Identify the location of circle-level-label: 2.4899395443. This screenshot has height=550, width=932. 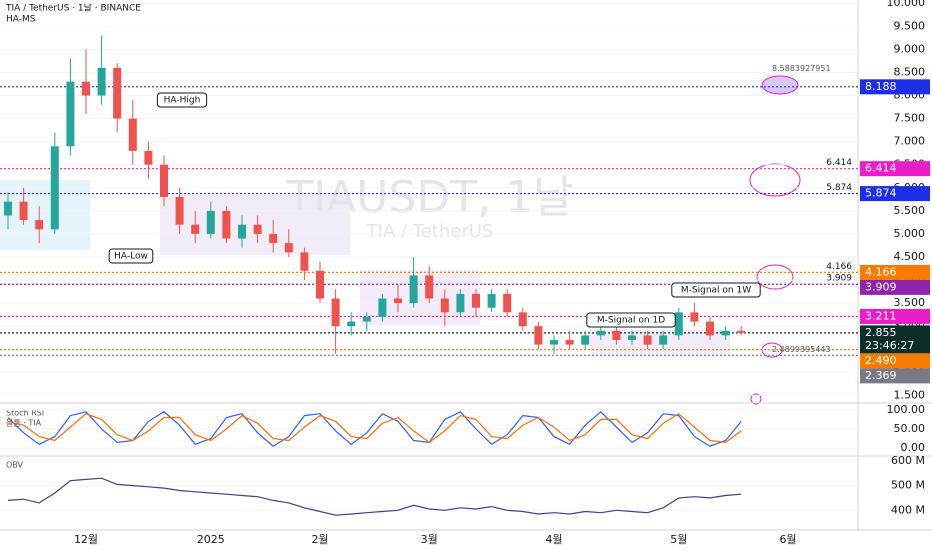
(801, 349).